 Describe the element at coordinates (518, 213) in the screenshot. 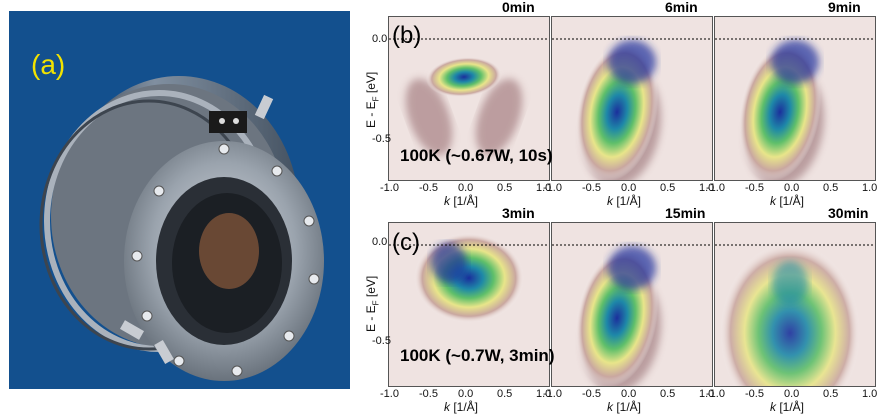

I see `time-label: 3min` at that location.